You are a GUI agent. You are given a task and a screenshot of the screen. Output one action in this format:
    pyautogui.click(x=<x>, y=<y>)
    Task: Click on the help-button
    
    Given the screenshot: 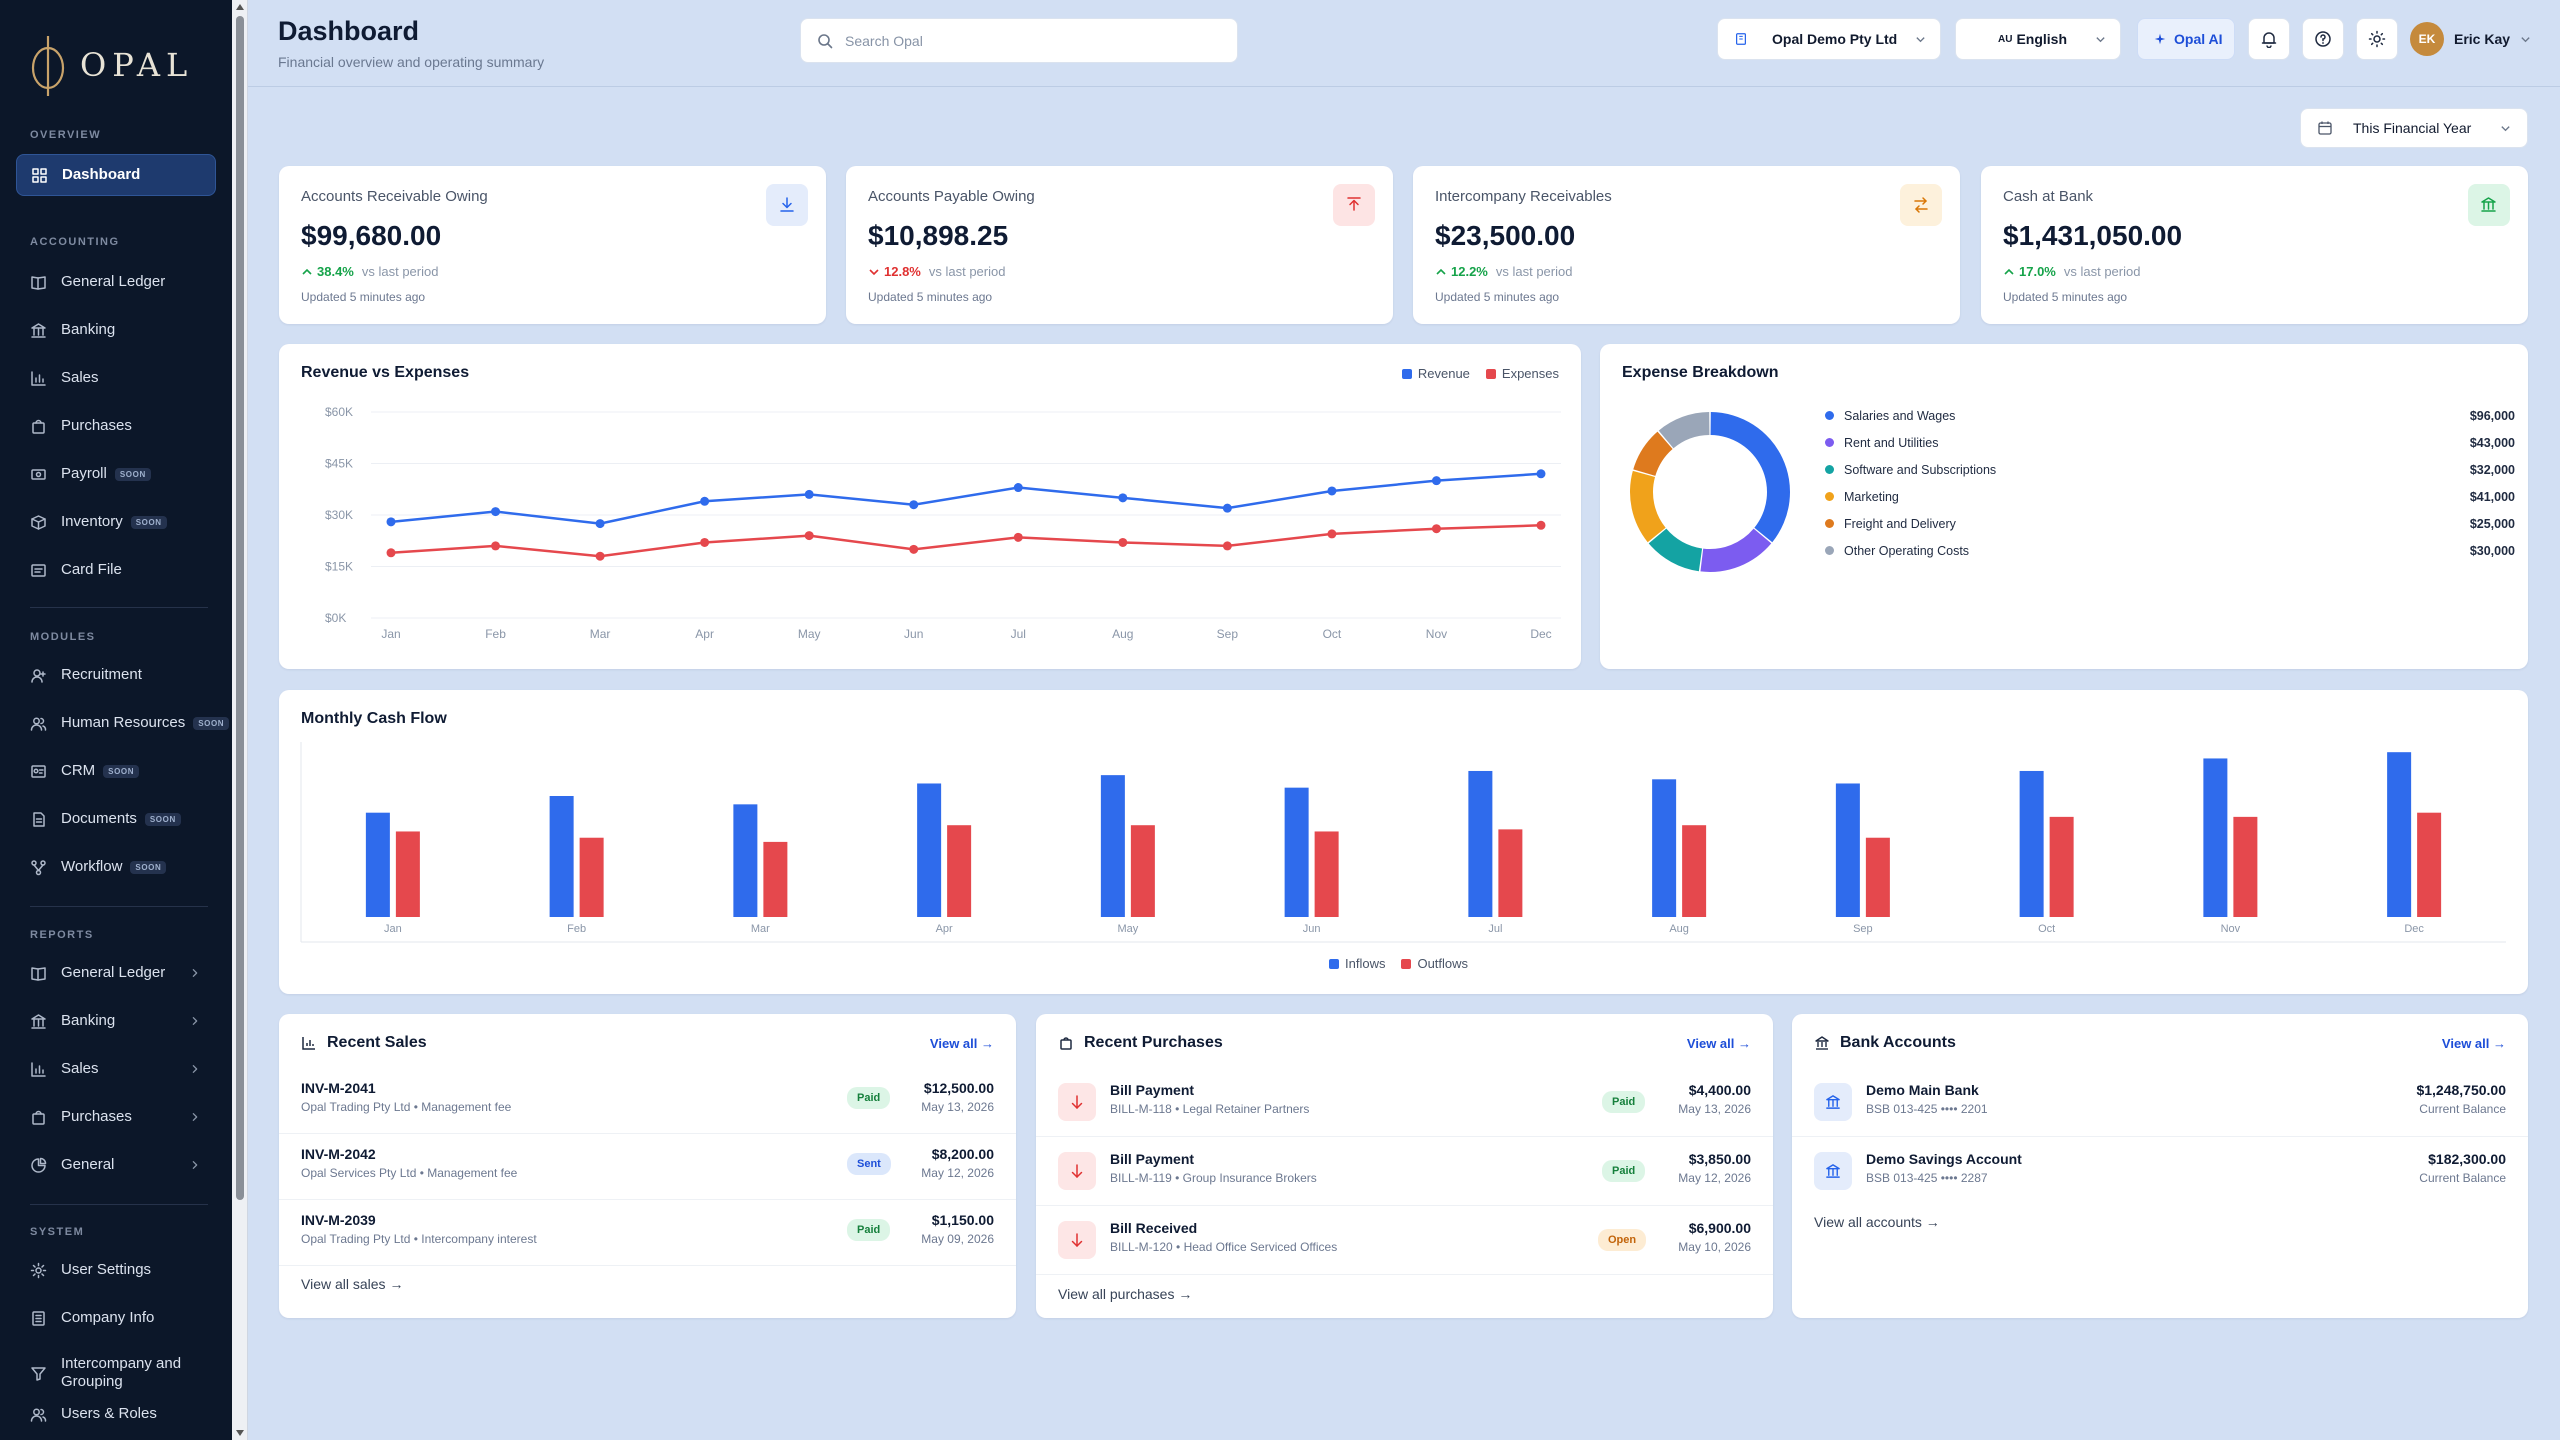 What is the action you would take?
    pyautogui.click(x=2323, y=39)
    